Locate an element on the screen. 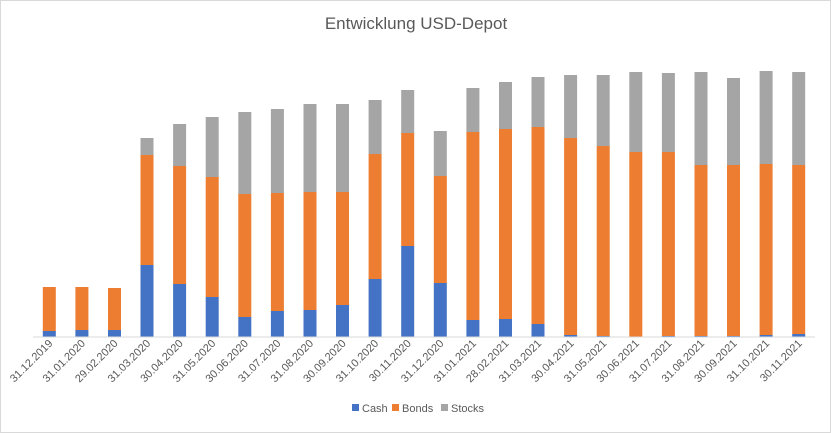 This screenshot has width=831, height=433. chart-title: Entwicklung USD-Depot is located at coordinates (416, 23).